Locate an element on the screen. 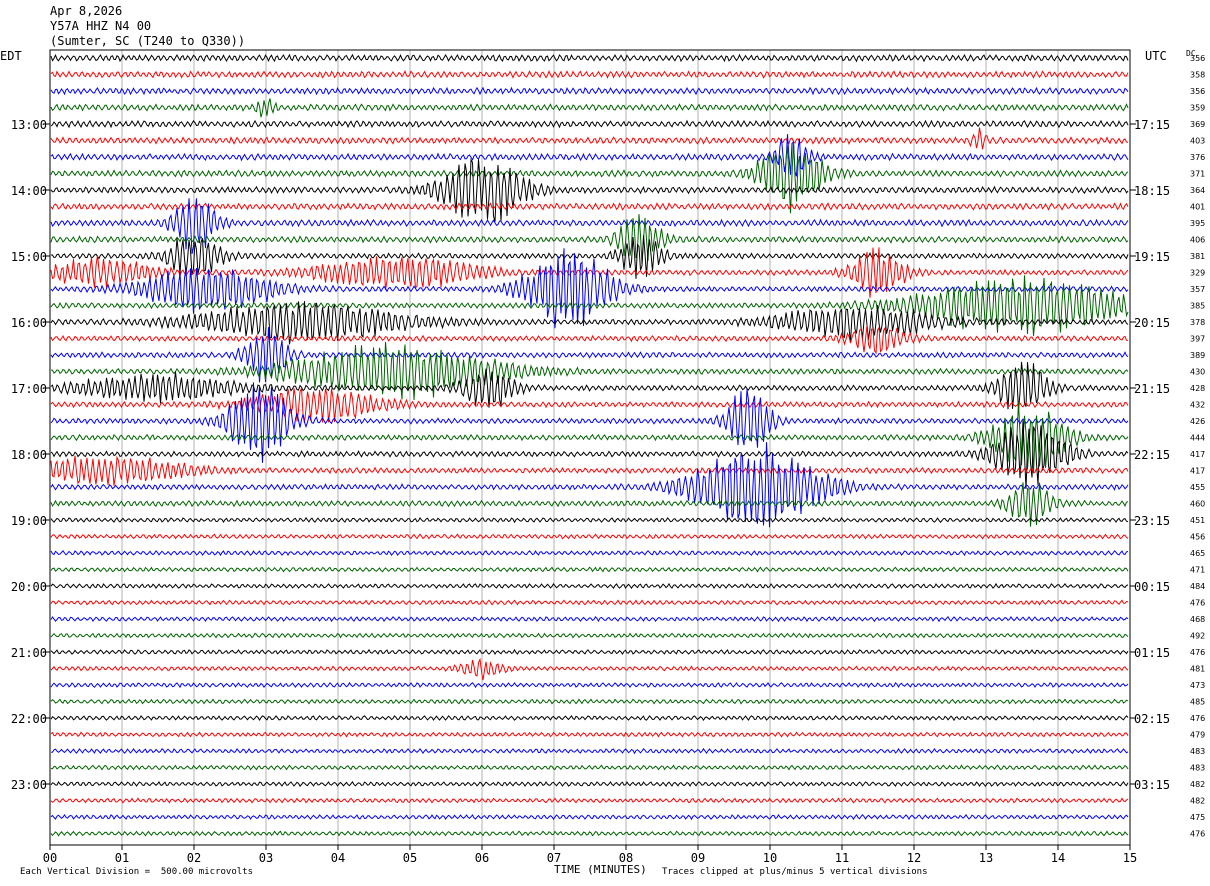  dc-offset-label: 460 is located at coordinates (1197, 504).